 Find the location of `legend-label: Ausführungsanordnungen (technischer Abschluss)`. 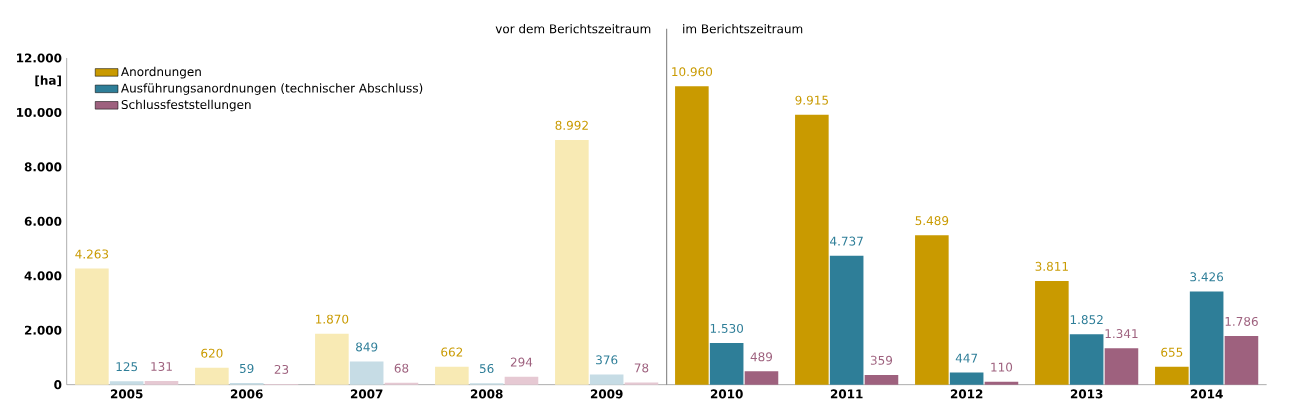

legend-label: Ausführungsanordnungen (technischer Abschluss) is located at coordinates (272, 89).